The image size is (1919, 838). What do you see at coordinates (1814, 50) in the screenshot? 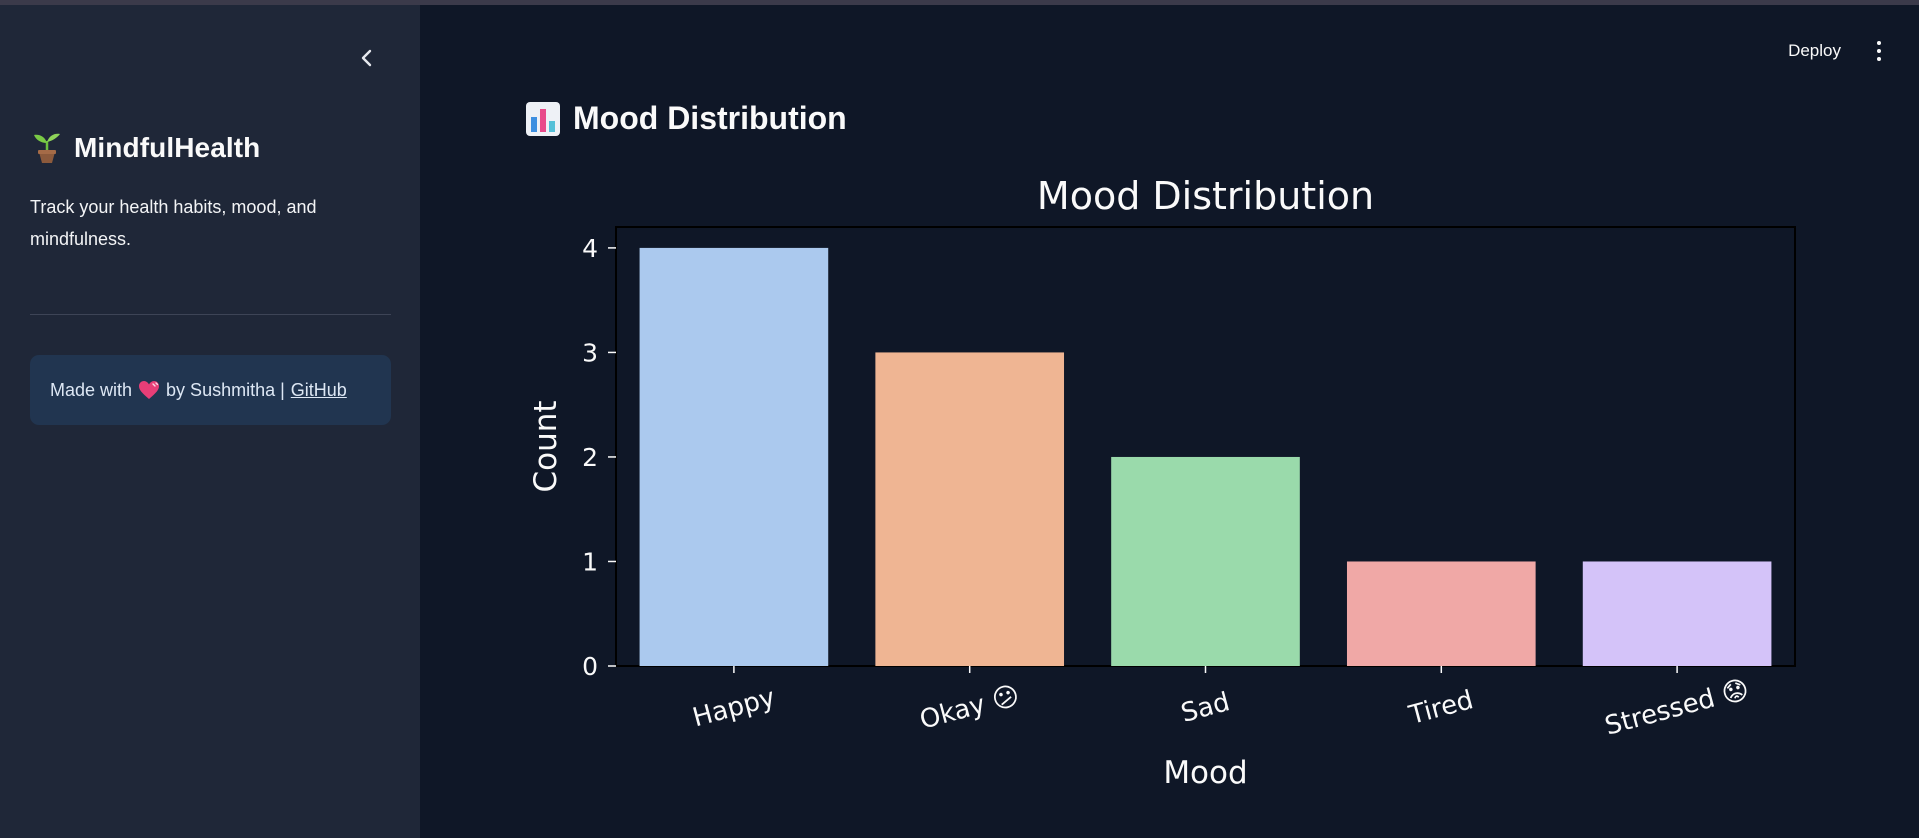
I see `deploy-button: Deploy` at bounding box center [1814, 50].